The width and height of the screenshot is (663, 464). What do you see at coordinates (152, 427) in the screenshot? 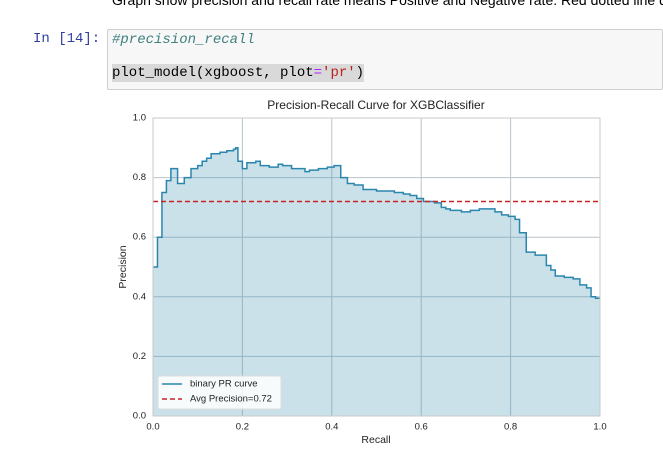
I see `x-tick-label: 0.0` at bounding box center [152, 427].